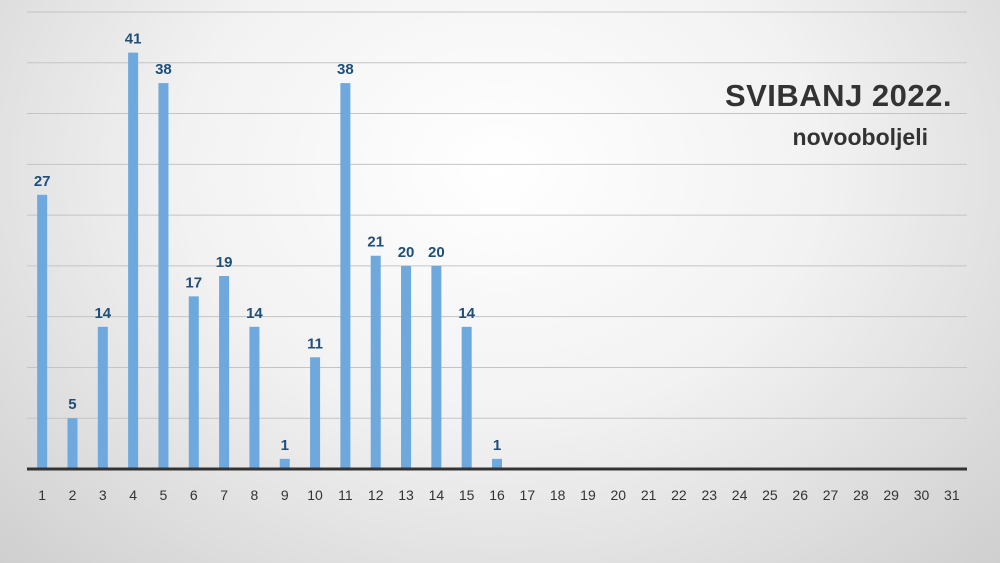 This screenshot has width=1000, height=563. I want to click on x-tick-label: 5, so click(164, 495).